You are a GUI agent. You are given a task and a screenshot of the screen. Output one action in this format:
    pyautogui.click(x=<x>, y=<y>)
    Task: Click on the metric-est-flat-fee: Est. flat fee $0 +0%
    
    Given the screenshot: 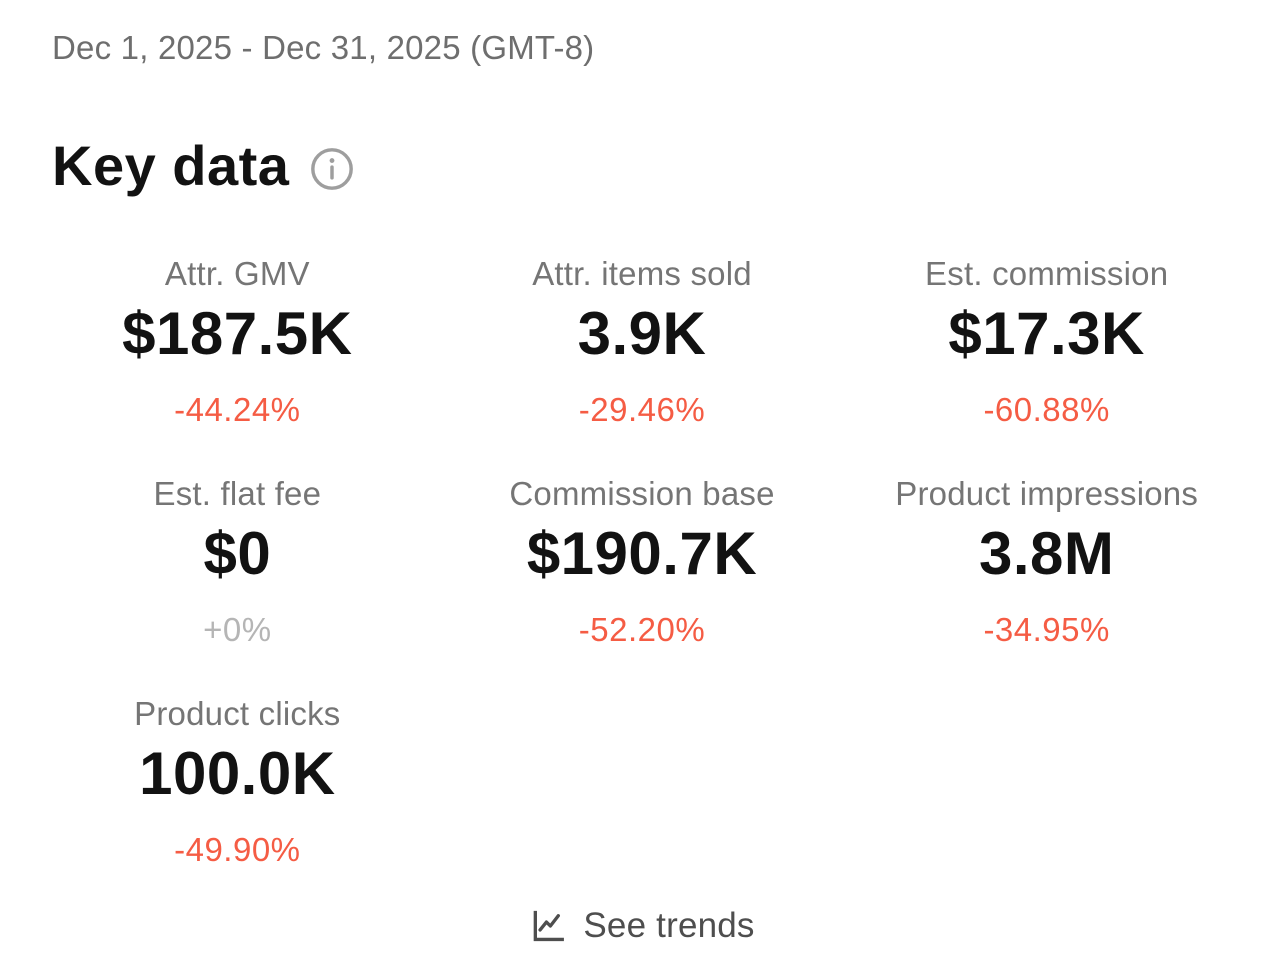 What is the action you would take?
    pyautogui.click(x=237, y=562)
    